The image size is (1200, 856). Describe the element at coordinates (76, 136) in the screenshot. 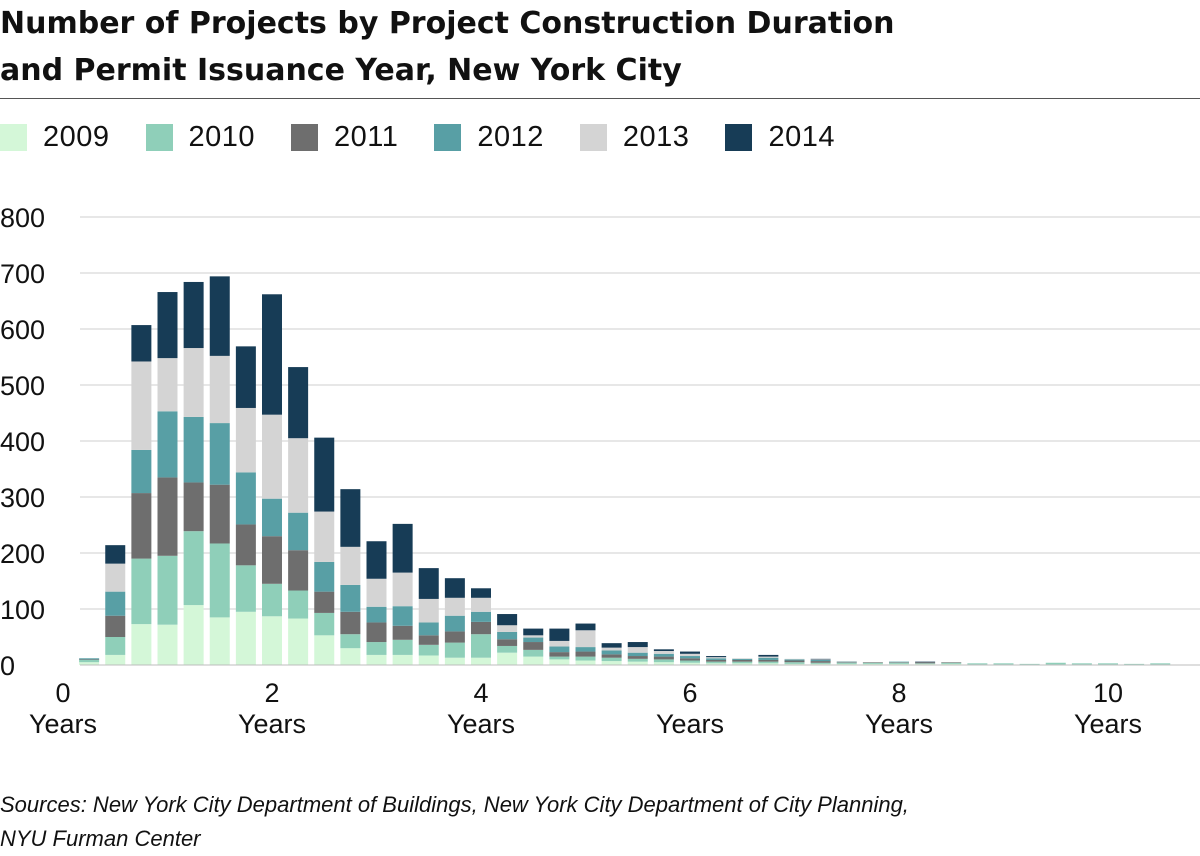

I see `legend-label-2009: 2009` at that location.